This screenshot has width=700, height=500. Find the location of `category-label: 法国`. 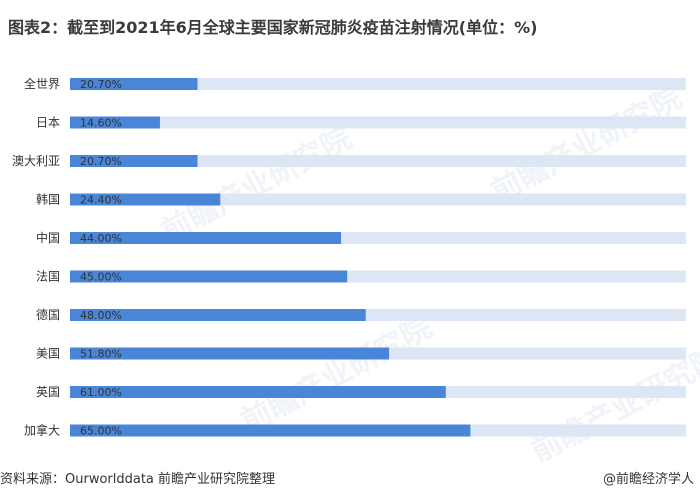

category-label: 法国 is located at coordinates (48, 277).